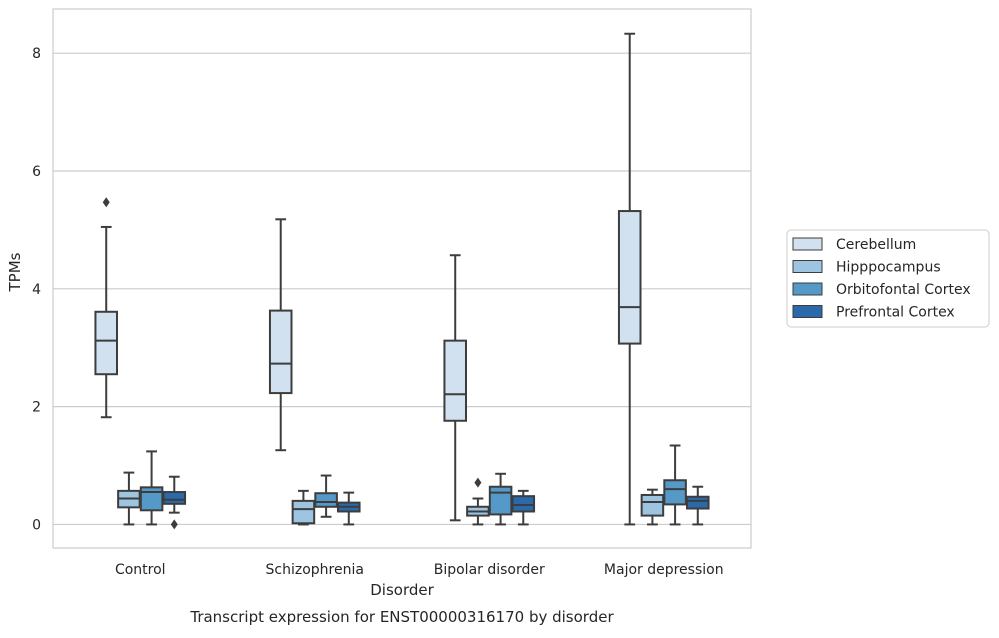  I want to click on y-tick-labels: 0 2 4 6 8, so click(36, 289).